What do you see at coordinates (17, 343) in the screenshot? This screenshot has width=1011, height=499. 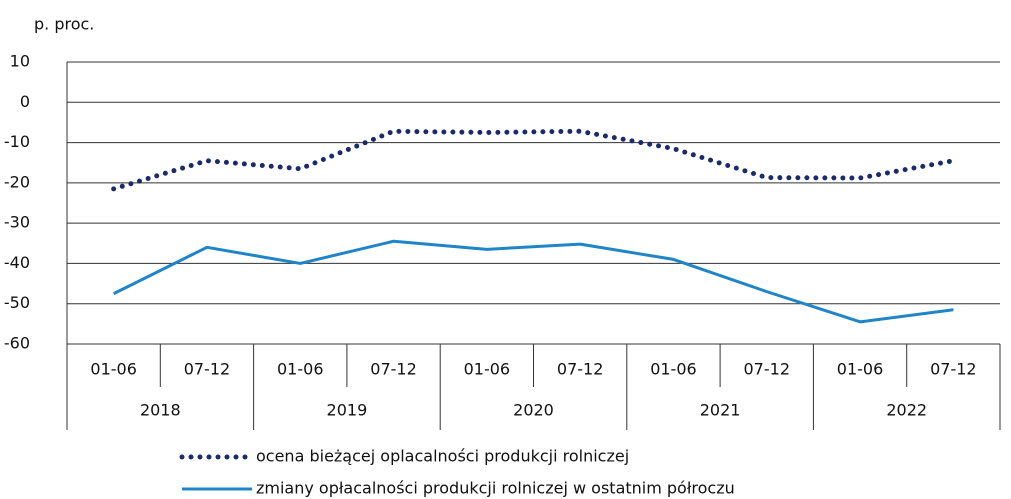 I see `y-tick-label: -60` at bounding box center [17, 343].